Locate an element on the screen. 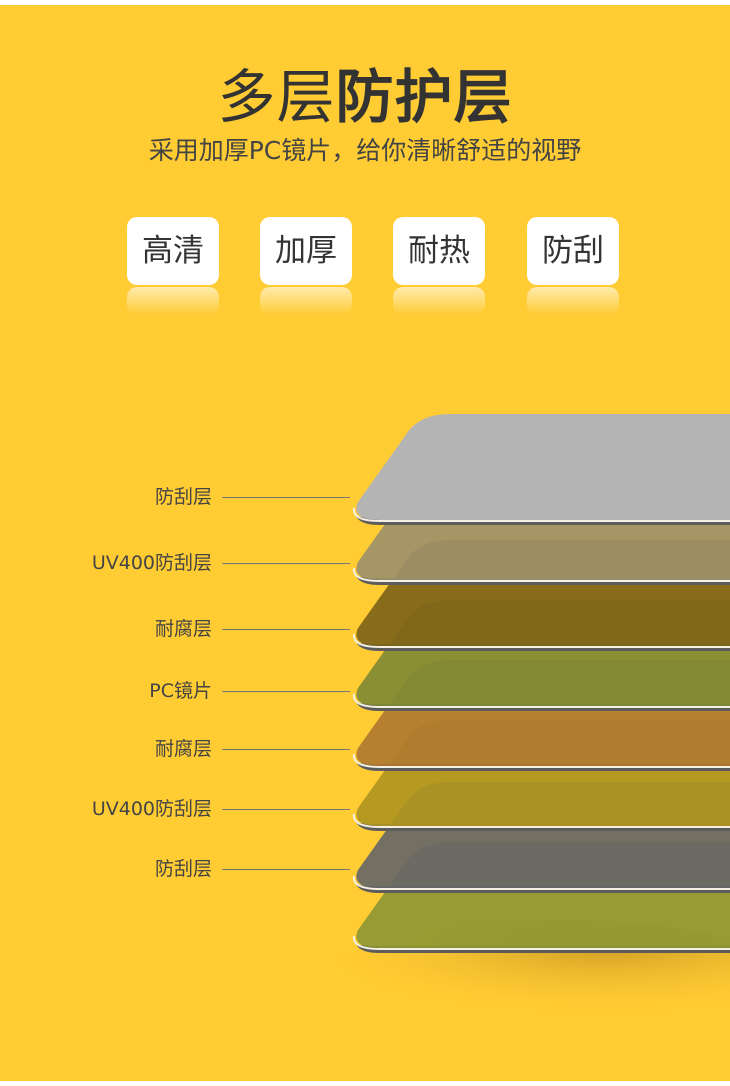 The height and width of the screenshot is (1086, 730). badge-heat: 耐热 is located at coordinates (439, 251).